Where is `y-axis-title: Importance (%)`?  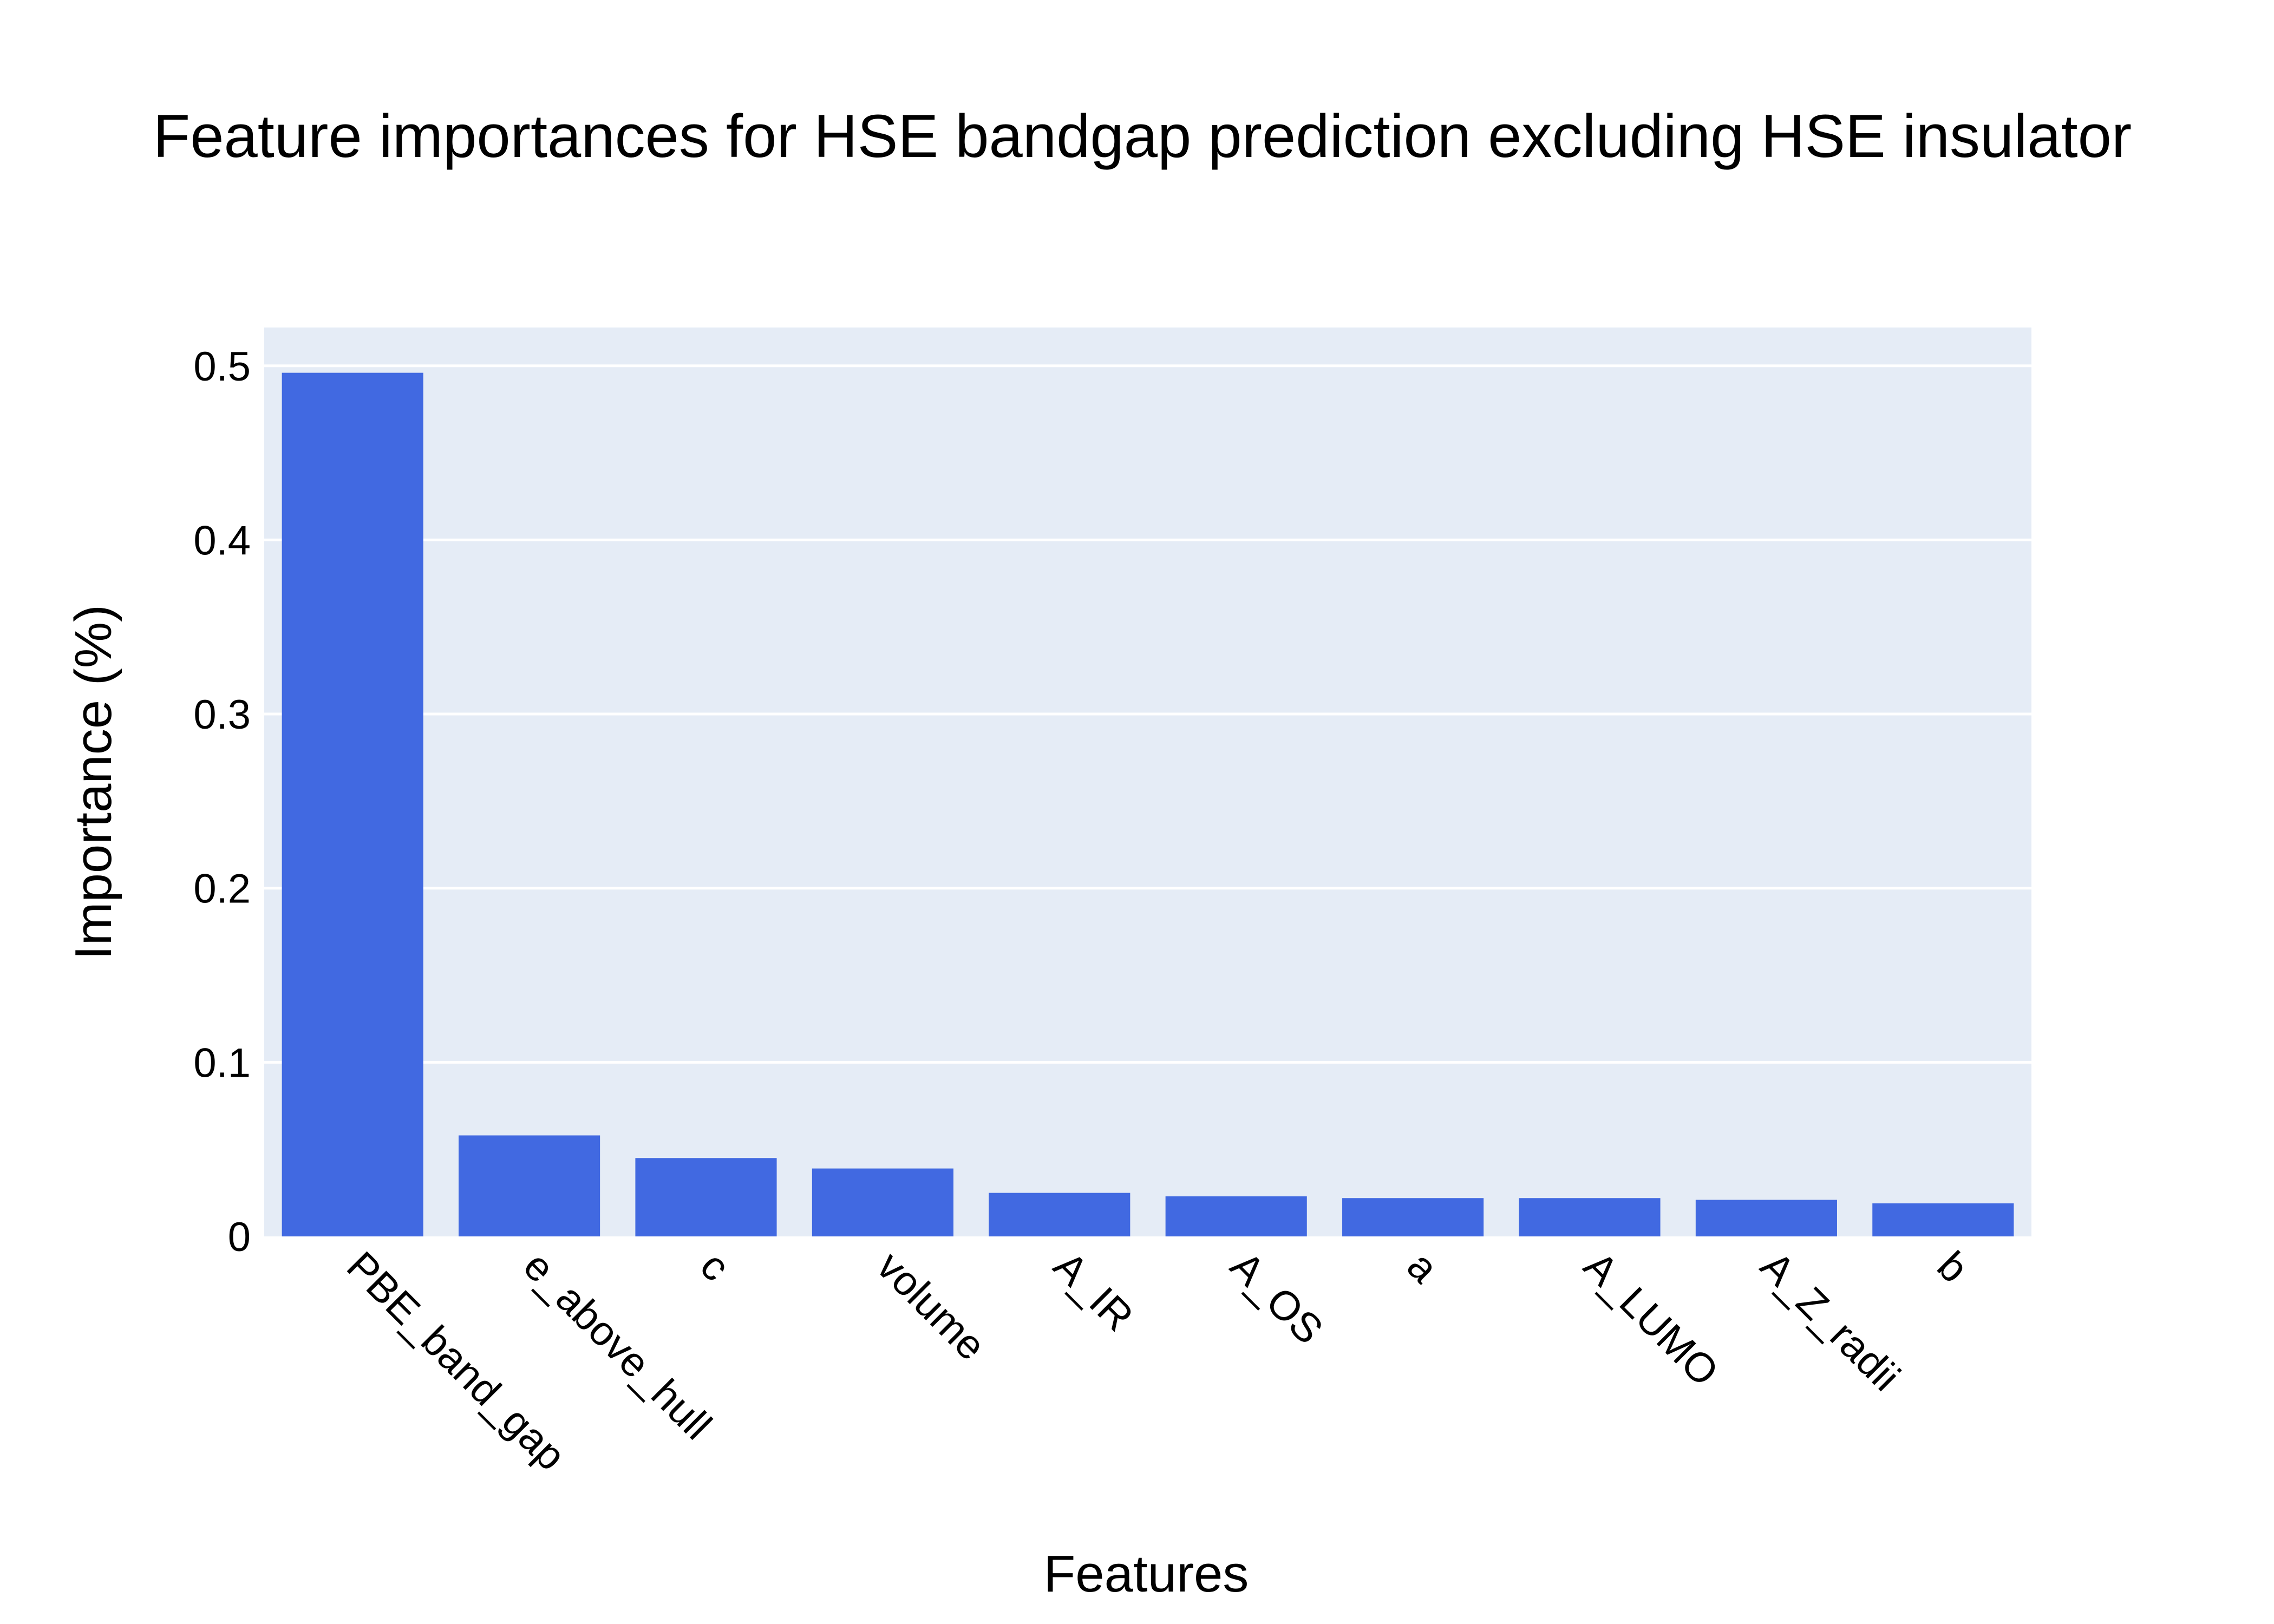
y-axis-title: Importance (%) is located at coordinates (93, 783).